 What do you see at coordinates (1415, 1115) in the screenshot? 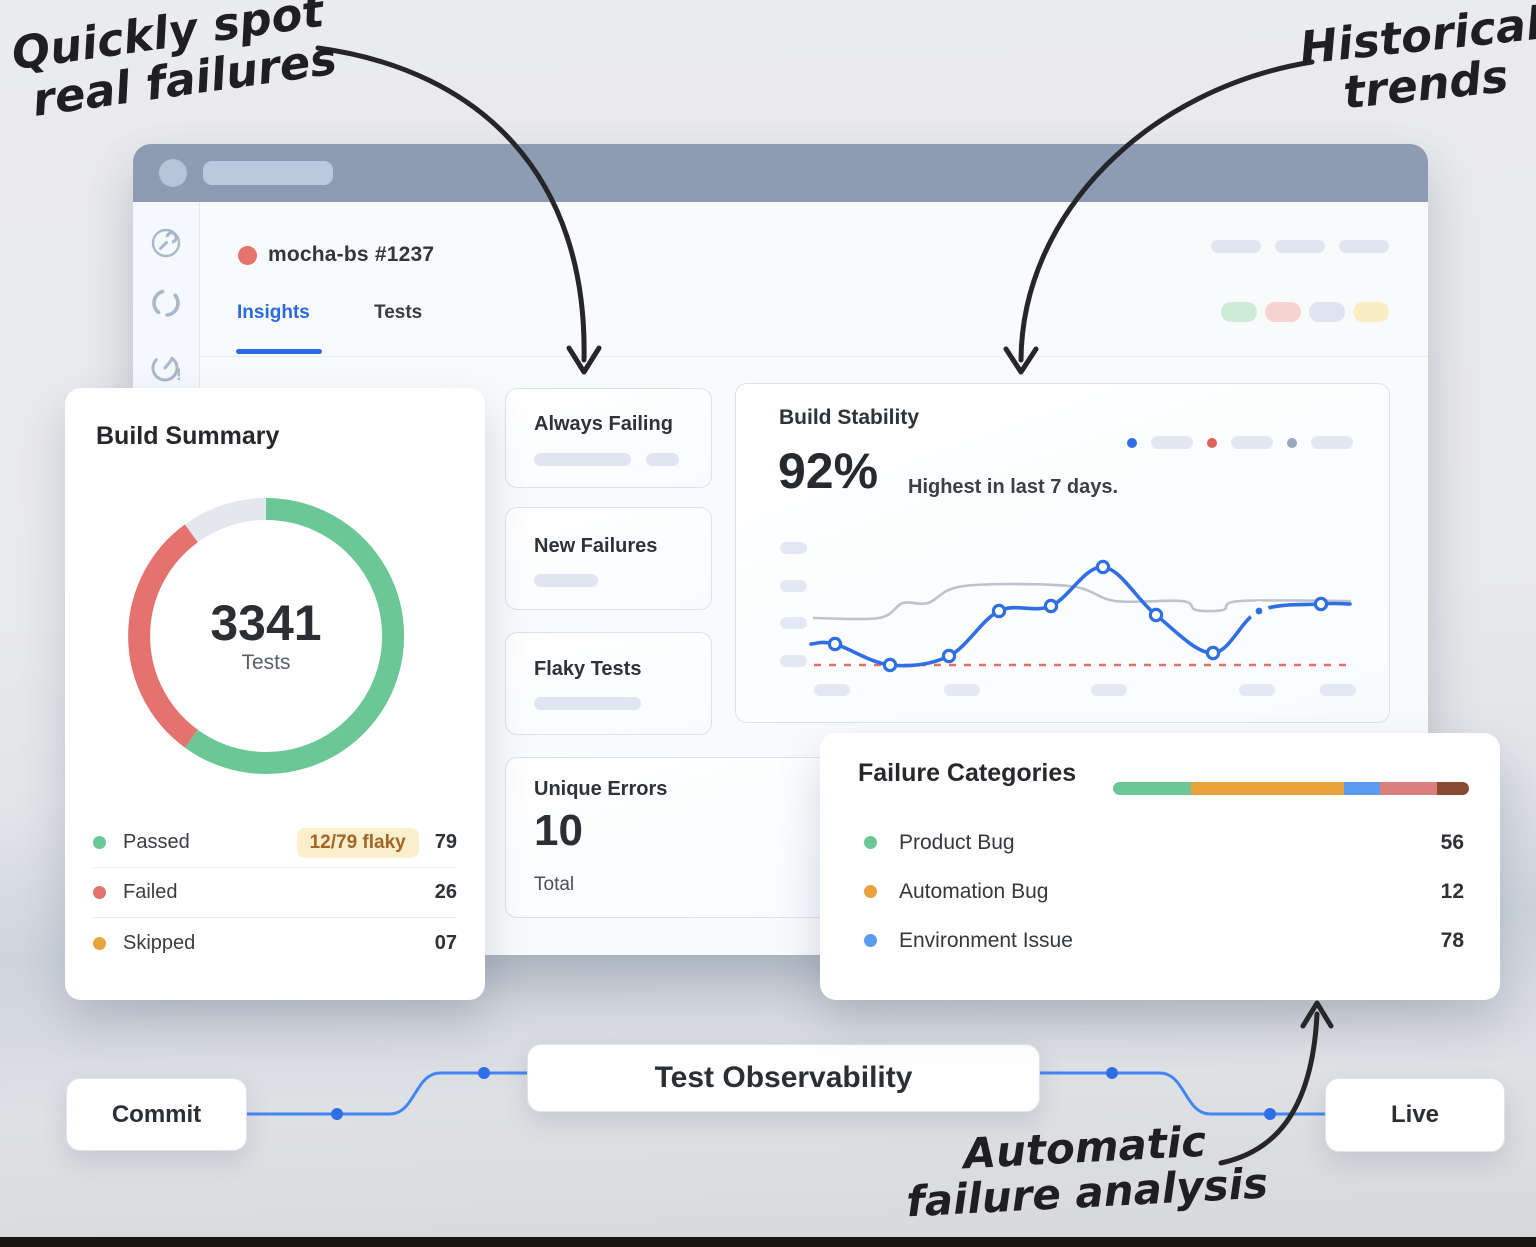
I see `flow-node-live: Live` at bounding box center [1415, 1115].